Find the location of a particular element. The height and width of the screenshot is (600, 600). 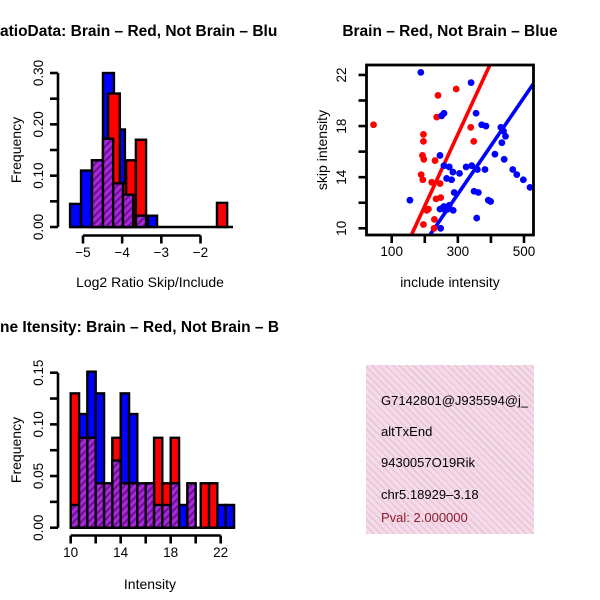

y-tick-label: 18 is located at coordinates (341, 126).